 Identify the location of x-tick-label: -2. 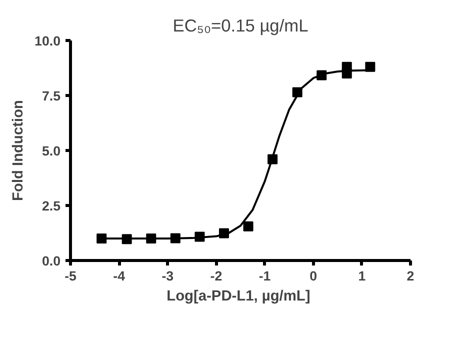
(216, 276).